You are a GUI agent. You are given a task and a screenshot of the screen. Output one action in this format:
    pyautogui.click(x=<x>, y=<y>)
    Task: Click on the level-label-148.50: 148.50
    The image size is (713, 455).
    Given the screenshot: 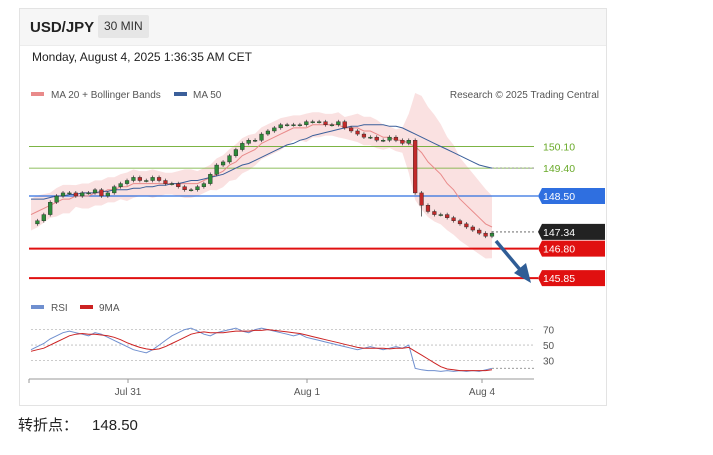 What is the action you would take?
    pyautogui.click(x=559, y=197)
    